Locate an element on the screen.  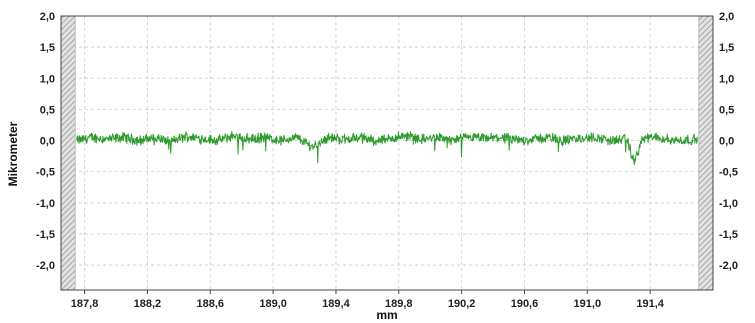
x-tick-label: 190,2 is located at coordinates (462, 304).